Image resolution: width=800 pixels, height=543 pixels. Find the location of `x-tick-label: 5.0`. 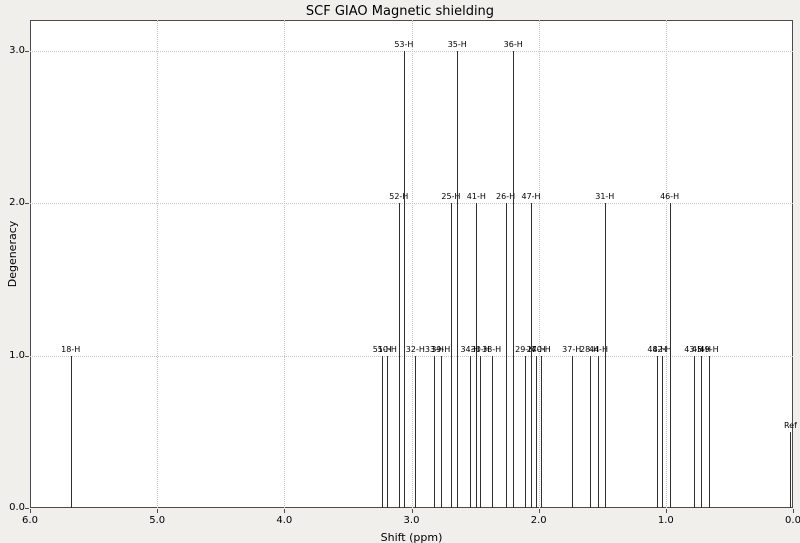

x-tick-label: 5.0 is located at coordinates (157, 520).